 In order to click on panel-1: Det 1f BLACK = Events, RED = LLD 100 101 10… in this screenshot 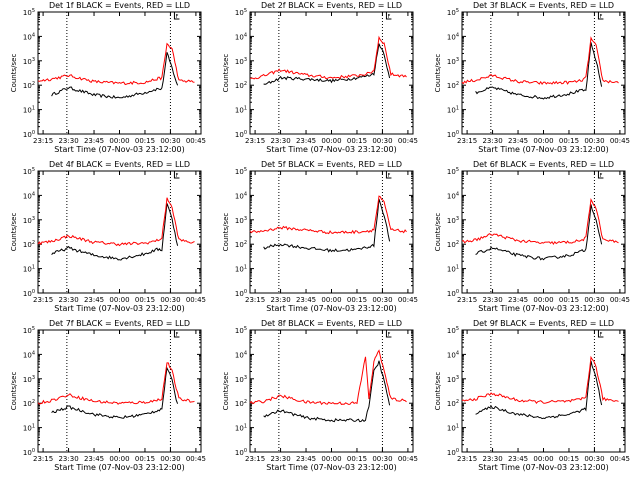, I will do `click(108, 77)`.